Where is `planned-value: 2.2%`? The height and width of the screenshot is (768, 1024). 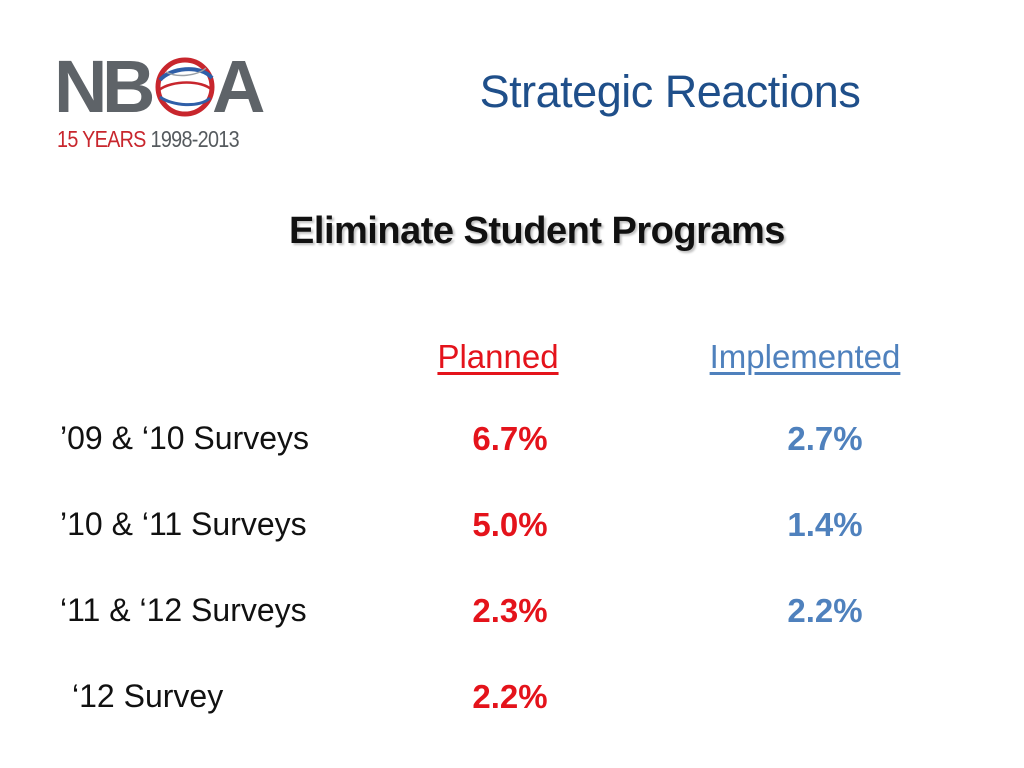 planned-value: 2.2% is located at coordinates (510, 696).